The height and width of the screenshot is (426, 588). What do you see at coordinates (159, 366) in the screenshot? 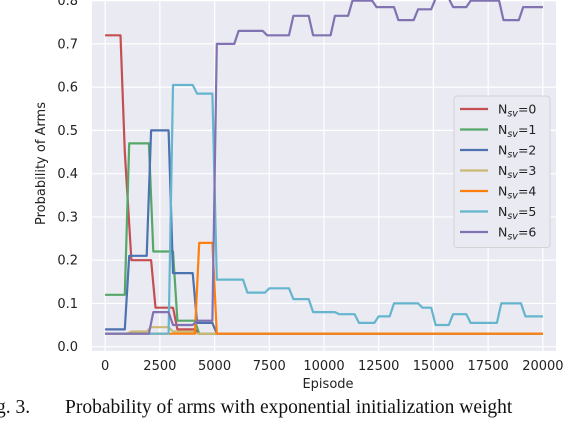
I see `x-tick-label: 2500` at bounding box center [159, 366].